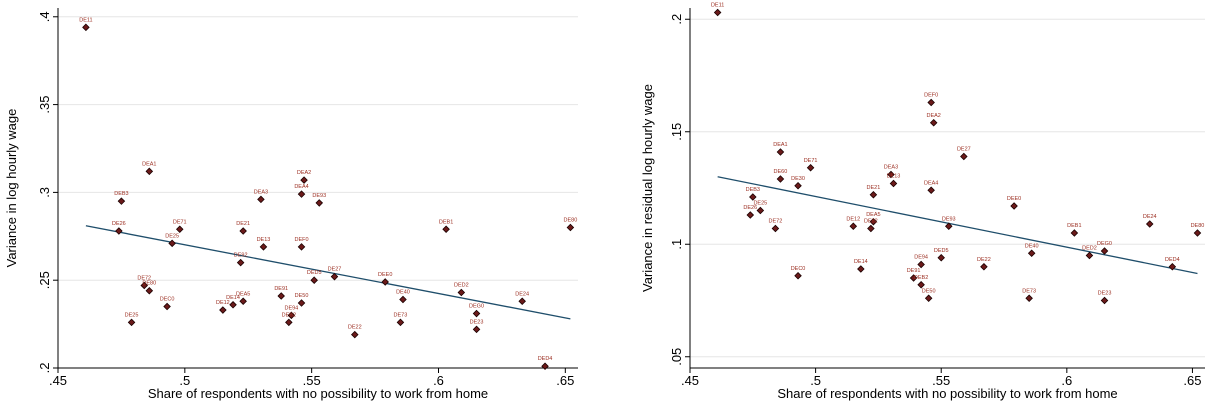  I want to click on data-point-label: DE30, so click(798, 179).